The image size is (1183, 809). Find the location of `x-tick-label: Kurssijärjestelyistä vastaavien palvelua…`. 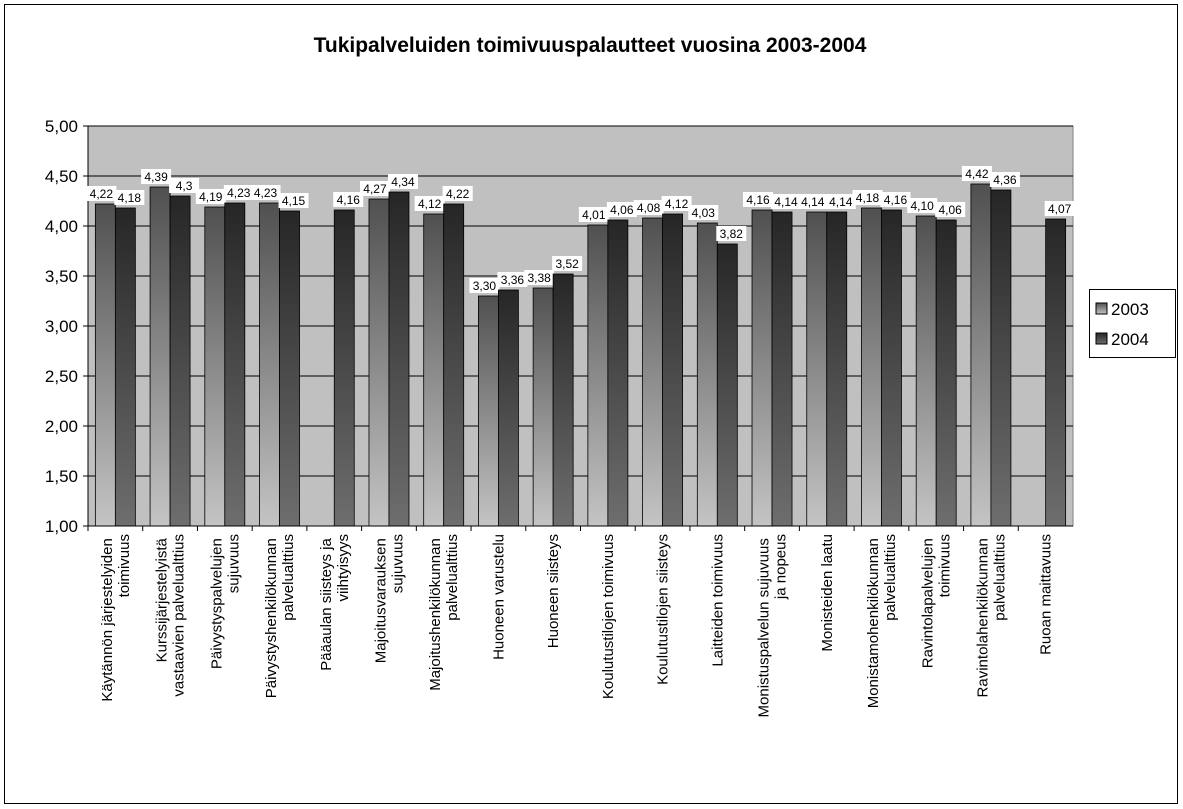

x-tick-label: Kurssijärjestelyistä vastaavien palvelua… is located at coordinates (171, 615).